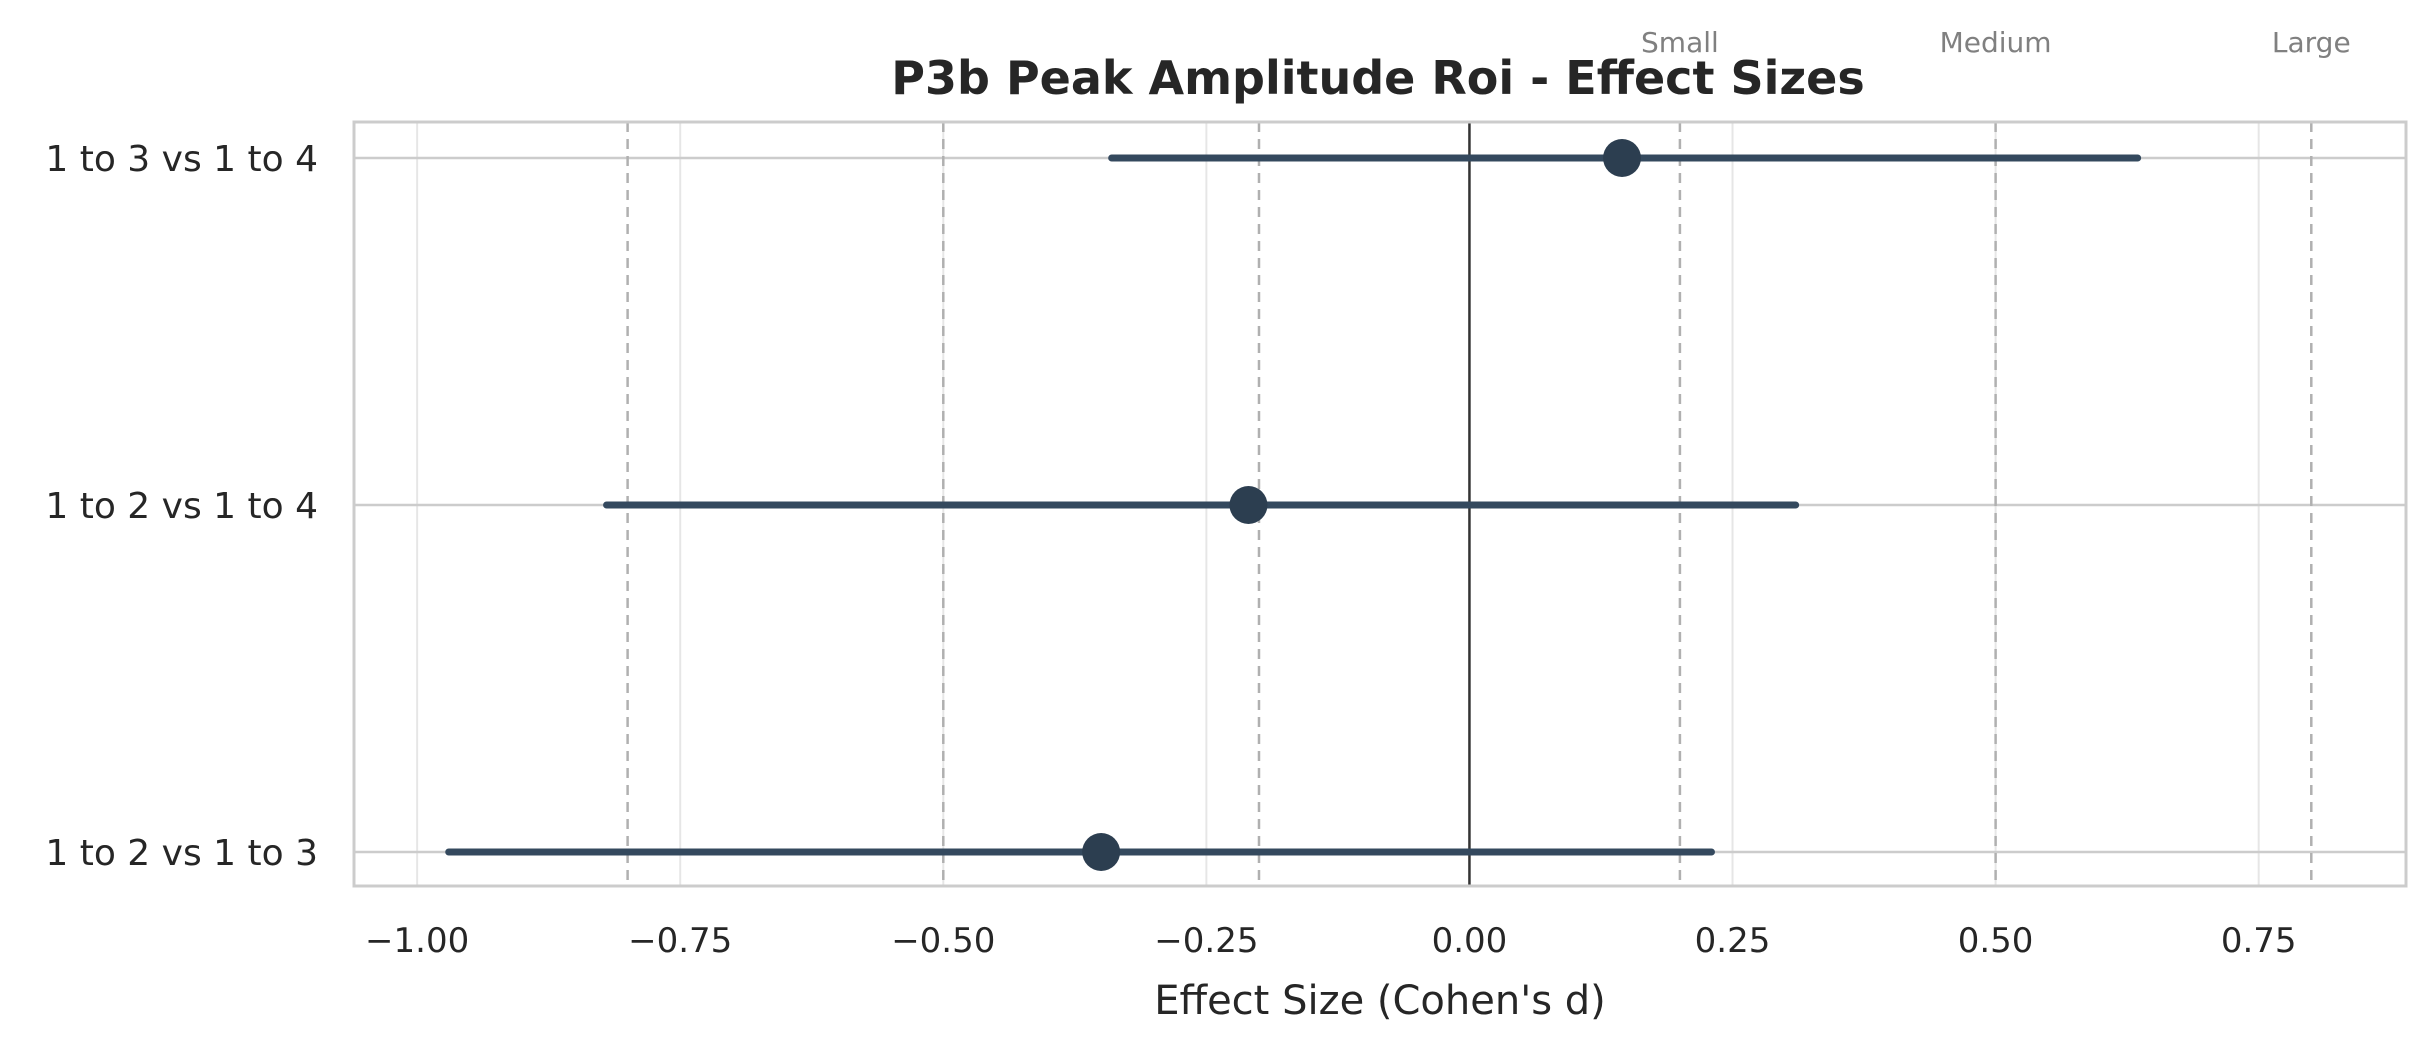 The height and width of the screenshot is (1059, 2434). Describe the element at coordinates (181, 506) in the screenshot. I see `category-label: 1 to 2 vs 1 to 4` at that location.